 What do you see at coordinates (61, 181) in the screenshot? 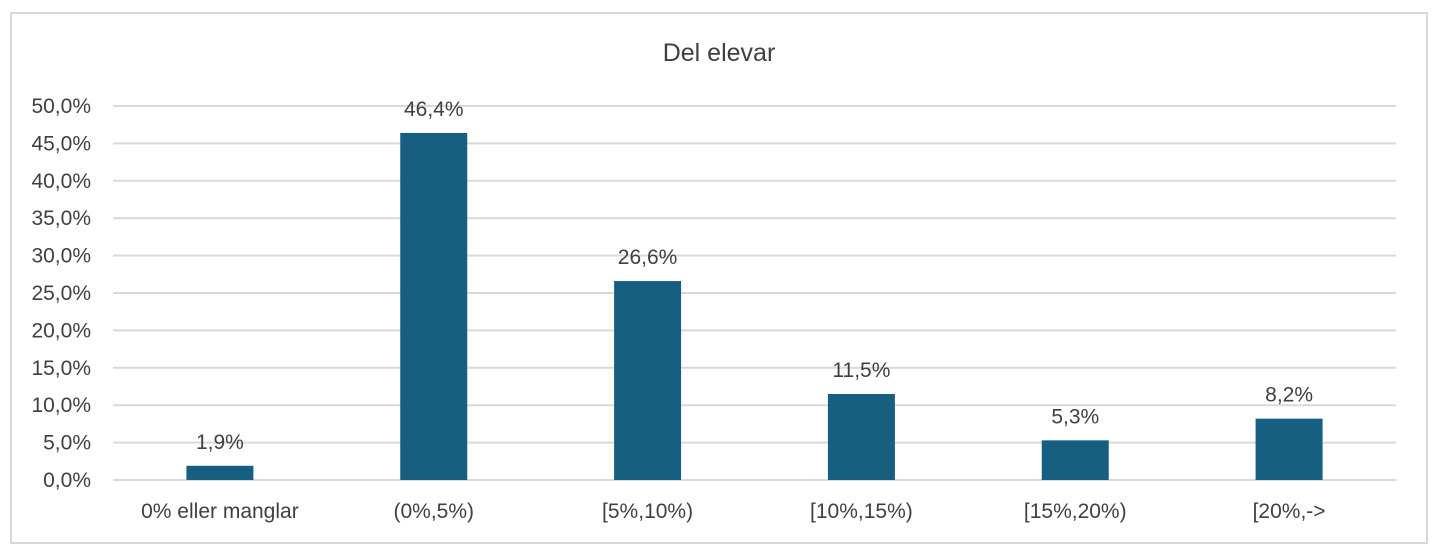
I see `y-tick-label: 40,0%` at bounding box center [61, 181].